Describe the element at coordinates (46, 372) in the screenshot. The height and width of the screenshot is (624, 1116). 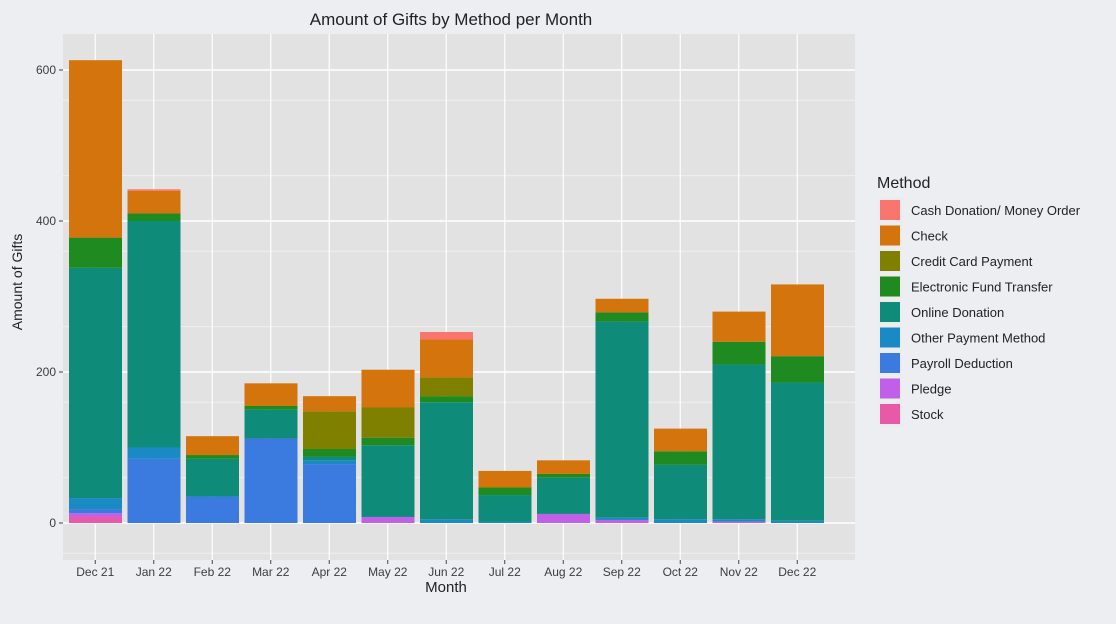
I see `y-tick-label: 200` at that location.